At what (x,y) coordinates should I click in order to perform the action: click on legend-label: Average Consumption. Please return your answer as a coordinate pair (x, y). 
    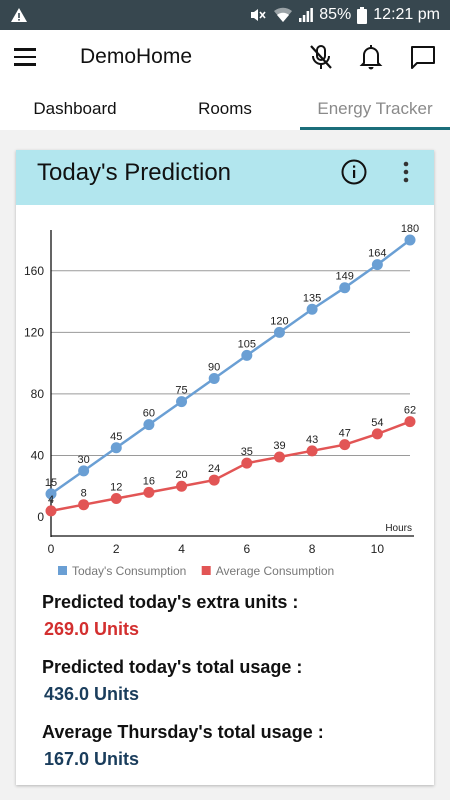
    Looking at the image, I should click on (275, 571).